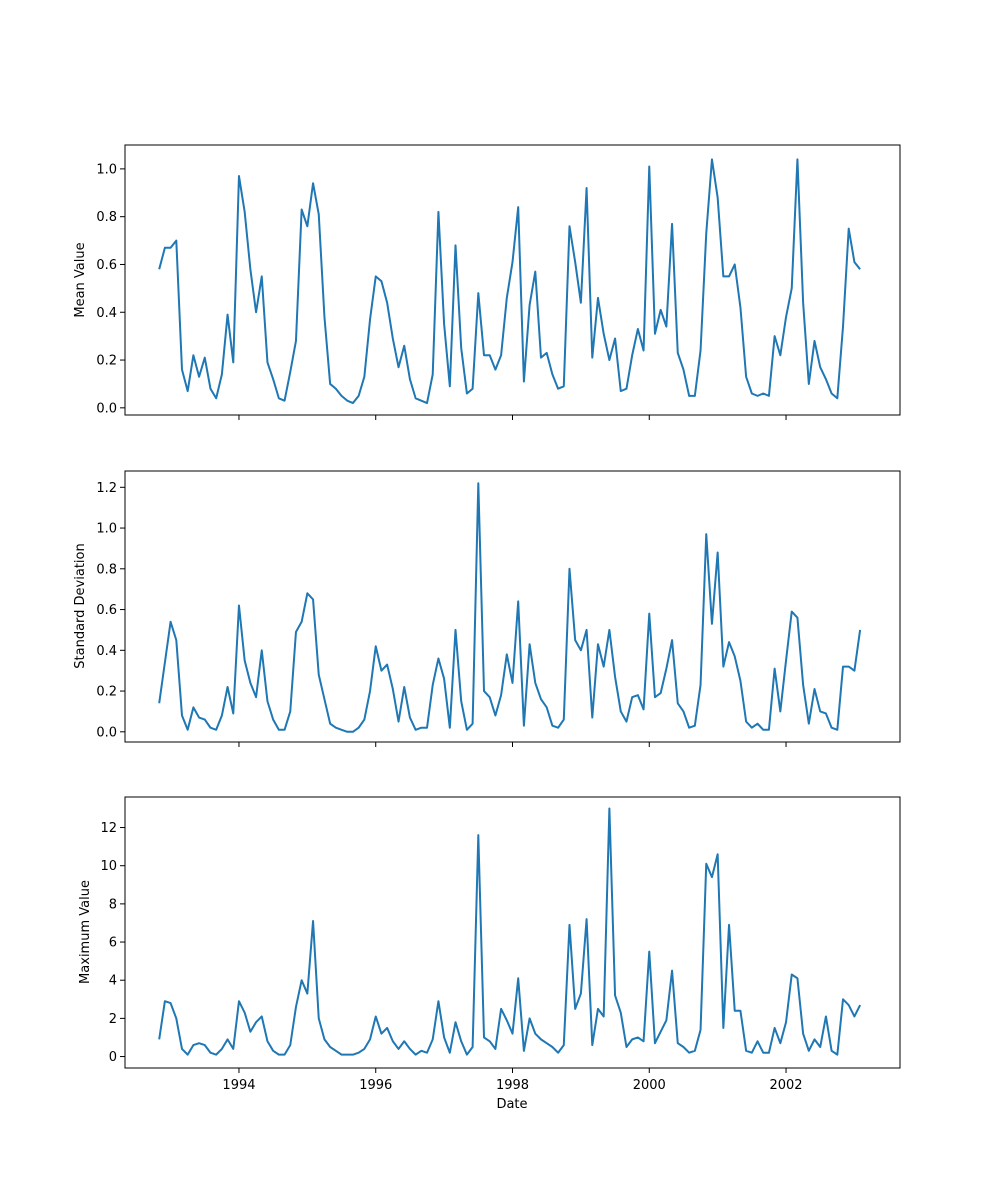 The width and height of the screenshot is (1000, 1200). Describe the element at coordinates (510, 607) in the screenshot. I see `standard-deviation-line` at that location.